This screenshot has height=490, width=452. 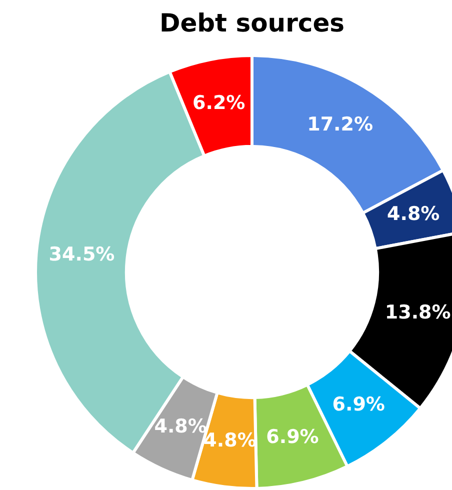 What do you see at coordinates (252, 23) in the screenshot?
I see `chart-title: Debt sources` at bounding box center [252, 23].